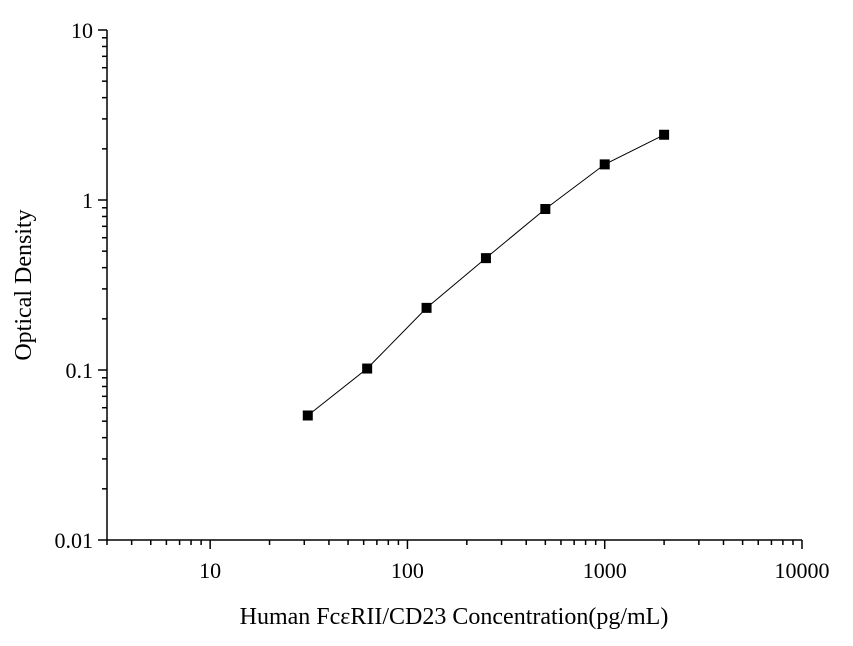 The height and width of the screenshot is (646, 853). I want to click on y-tick-label: 0.01, so click(74, 540).